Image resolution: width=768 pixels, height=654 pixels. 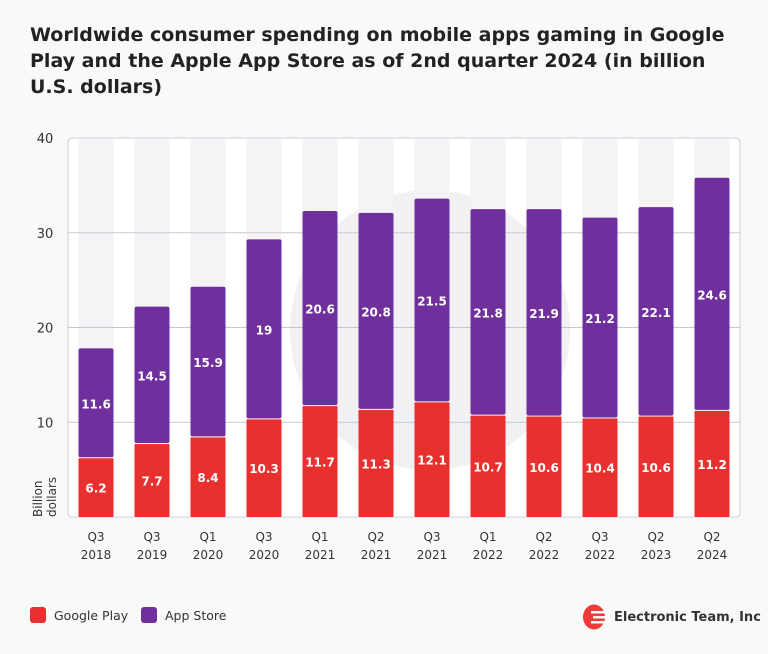 I want to click on data-label: 7.7, so click(x=151, y=482).